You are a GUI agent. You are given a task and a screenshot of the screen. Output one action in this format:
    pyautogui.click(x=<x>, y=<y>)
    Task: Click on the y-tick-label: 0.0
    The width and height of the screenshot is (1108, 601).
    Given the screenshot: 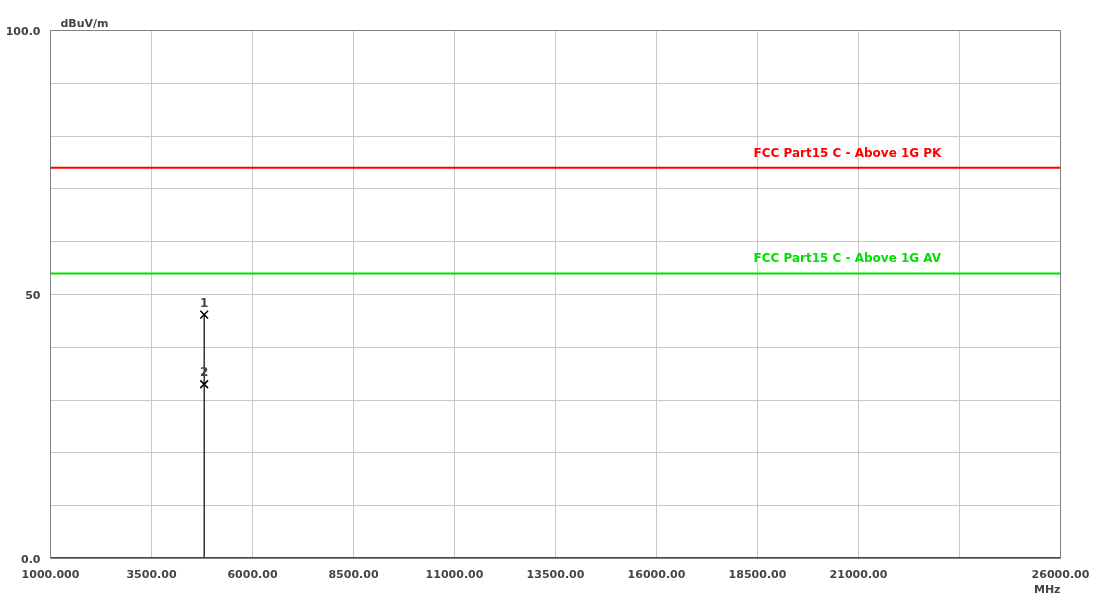 What is the action you would take?
    pyautogui.click(x=31, y=559)
    